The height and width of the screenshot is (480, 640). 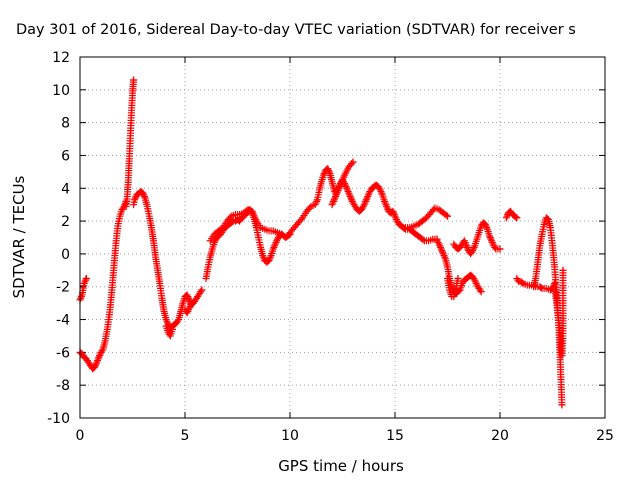 I want to click on y-tick-label: -8, so click(x=63, y=386).